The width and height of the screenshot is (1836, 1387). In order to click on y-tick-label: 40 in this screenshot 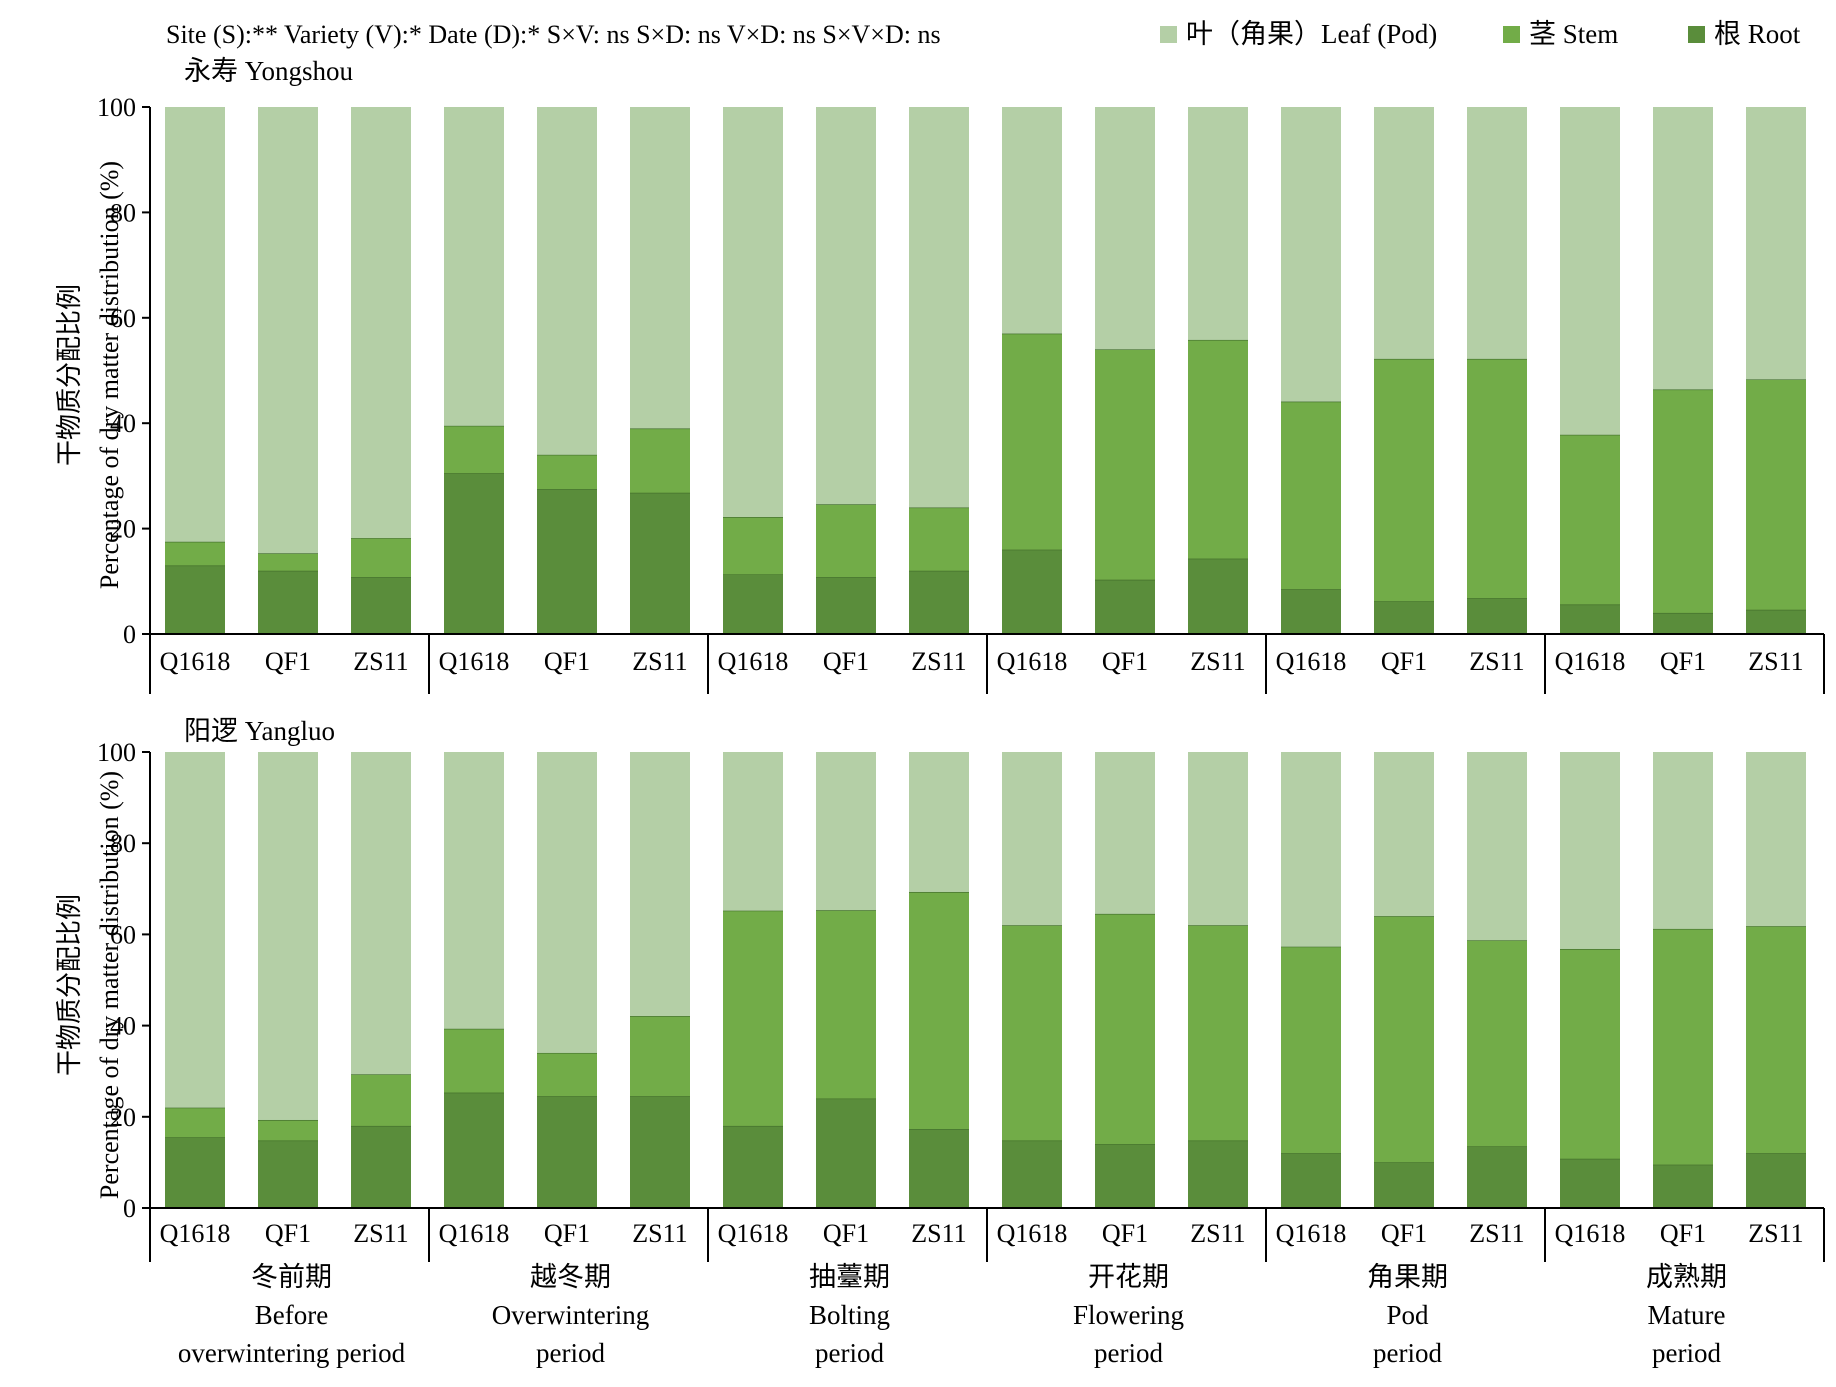, I will do `click(123, 1026)`.